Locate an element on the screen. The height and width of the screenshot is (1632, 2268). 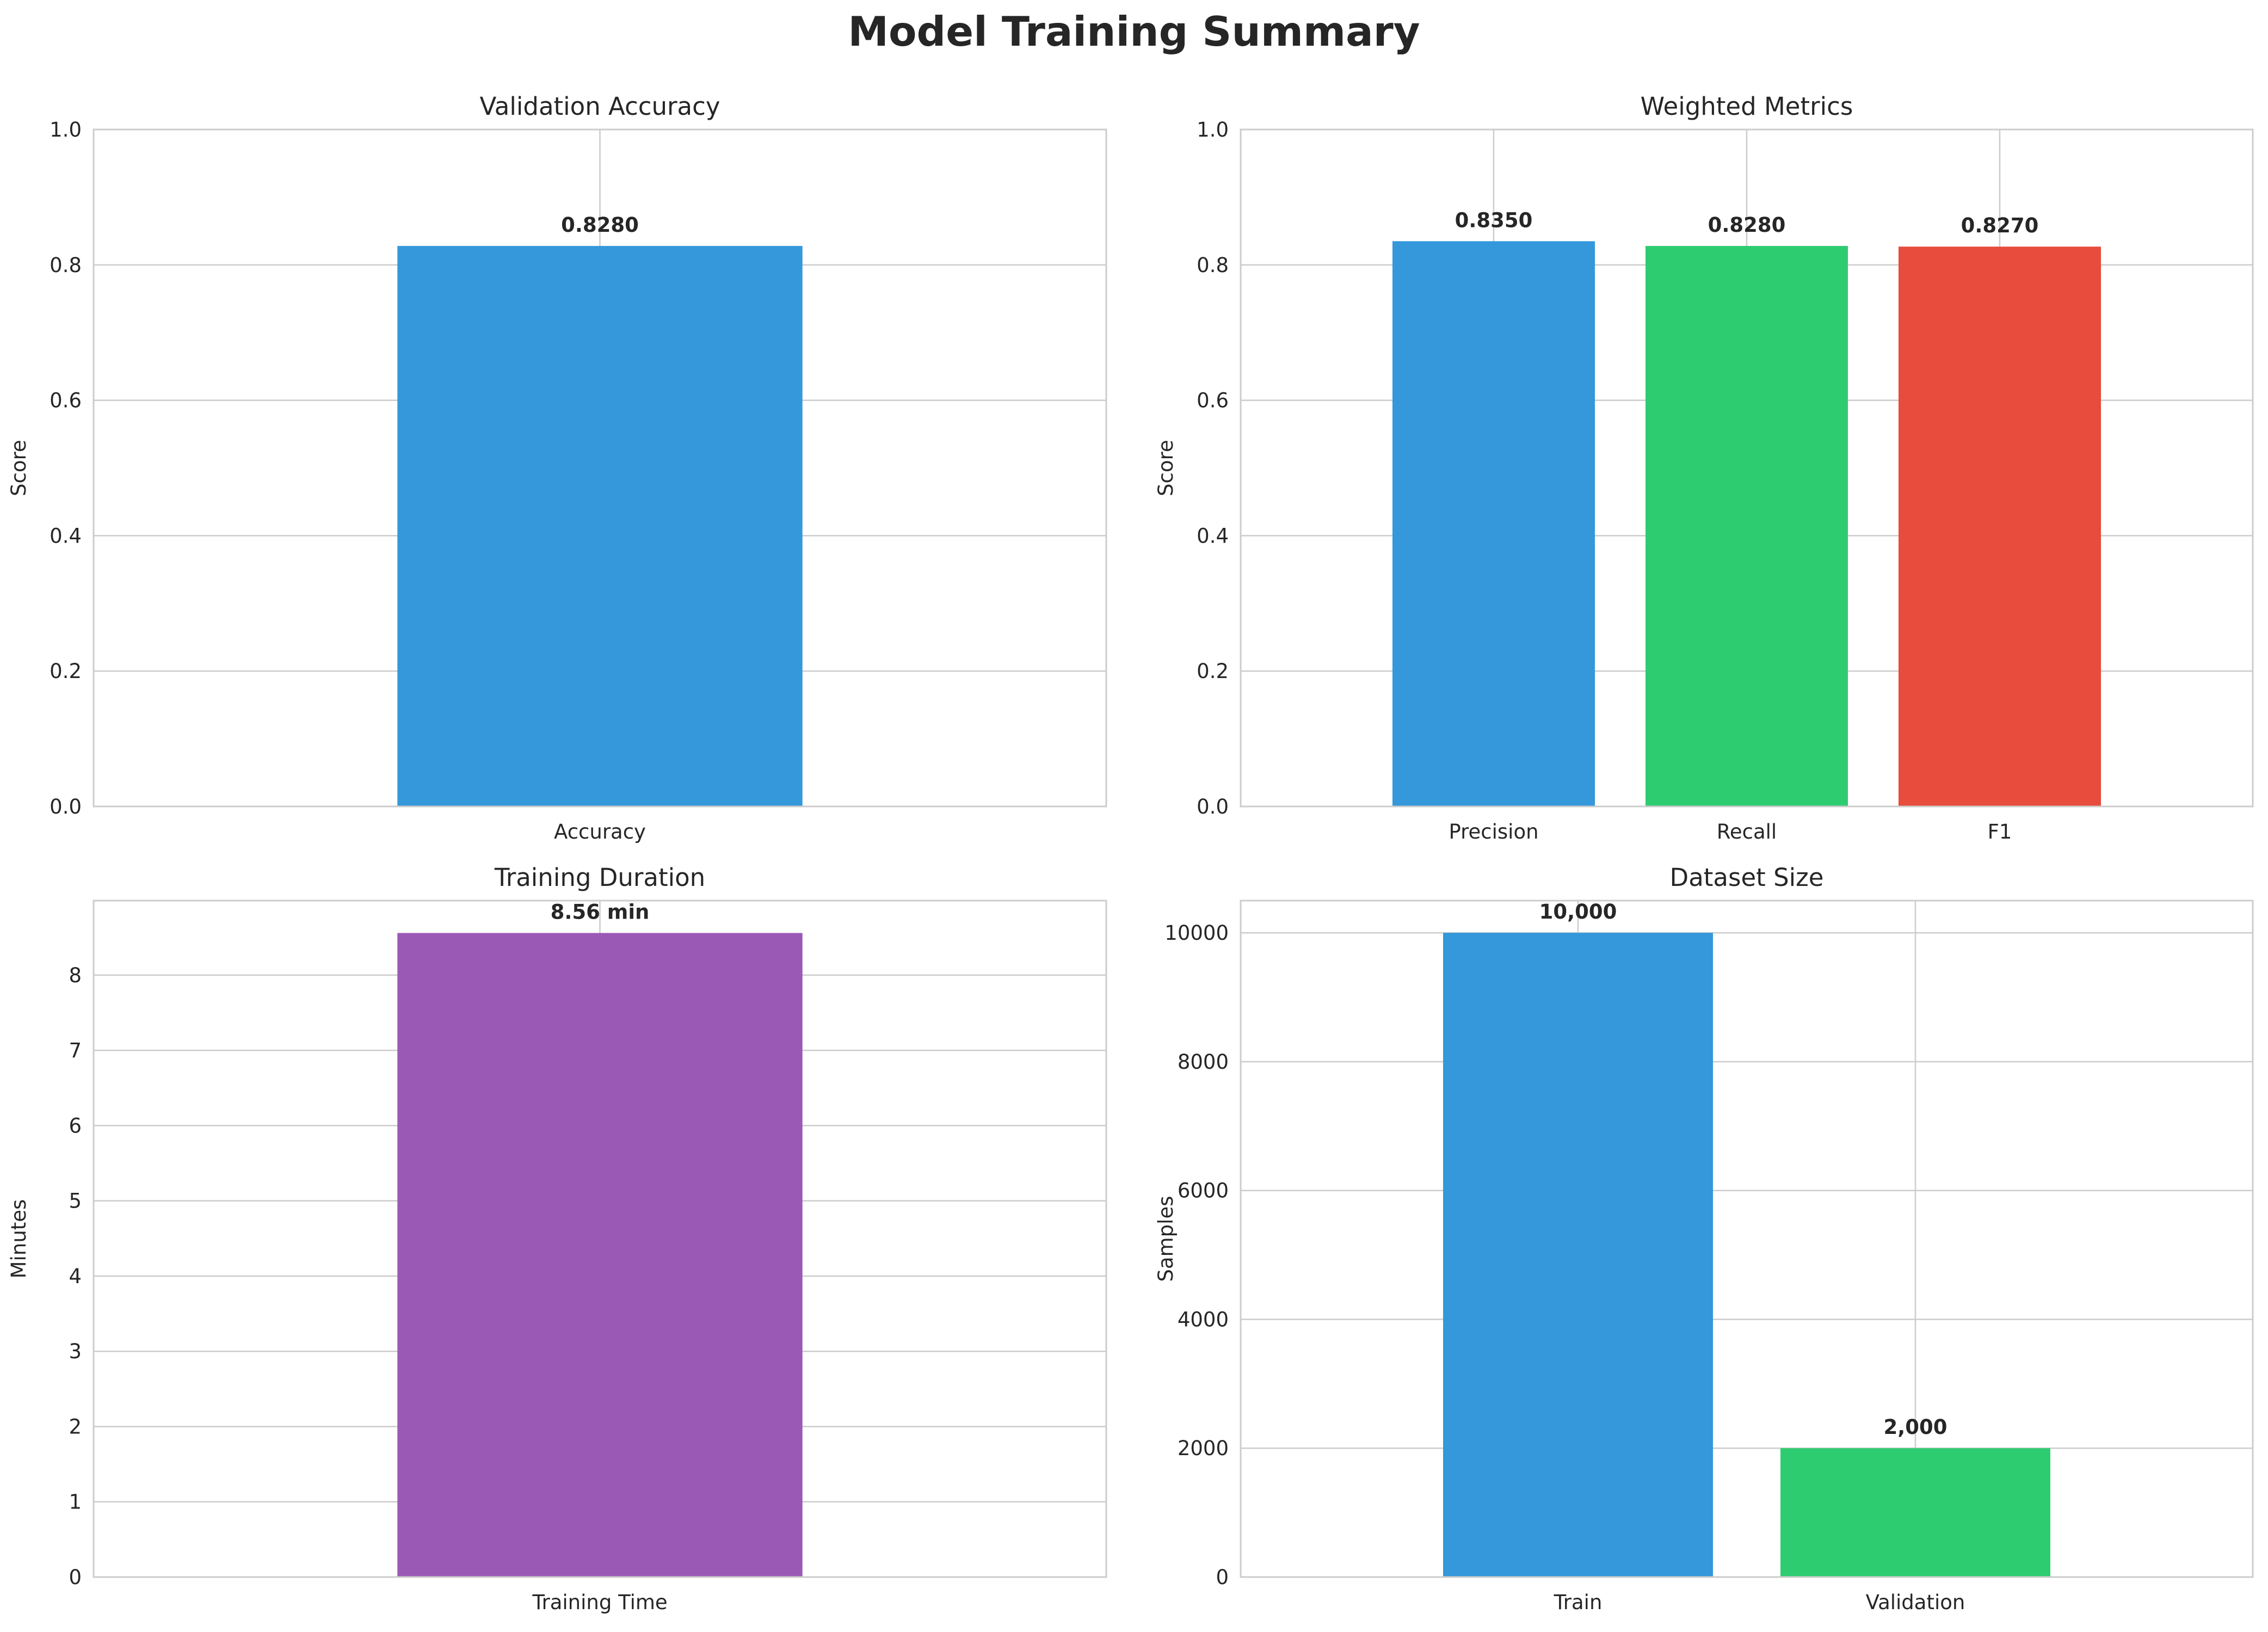
y-tick-label: 5 is located at coordinates (75, 1201).